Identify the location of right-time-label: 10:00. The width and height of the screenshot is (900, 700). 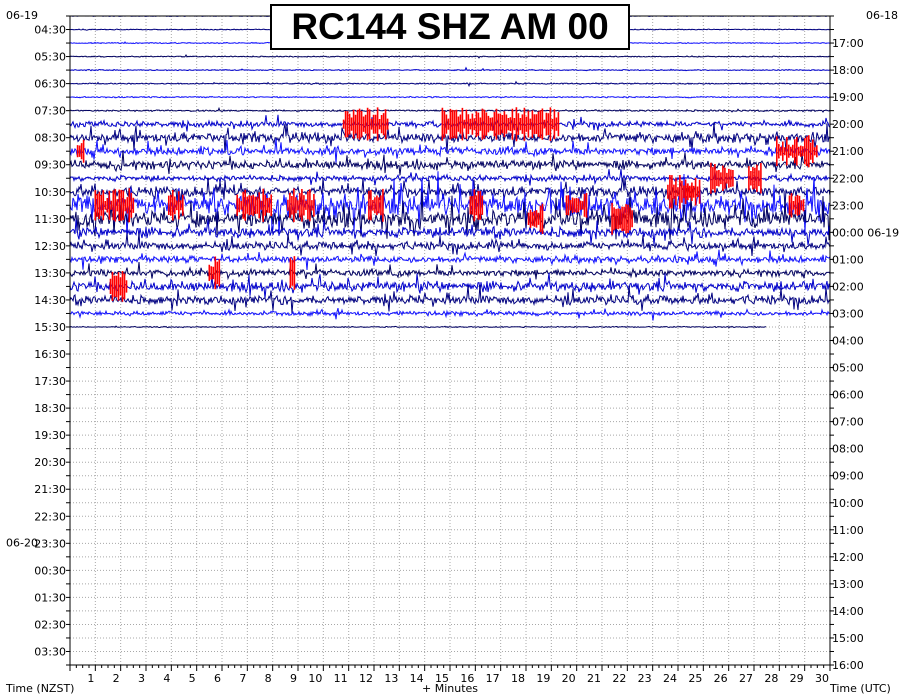
(848, 503).